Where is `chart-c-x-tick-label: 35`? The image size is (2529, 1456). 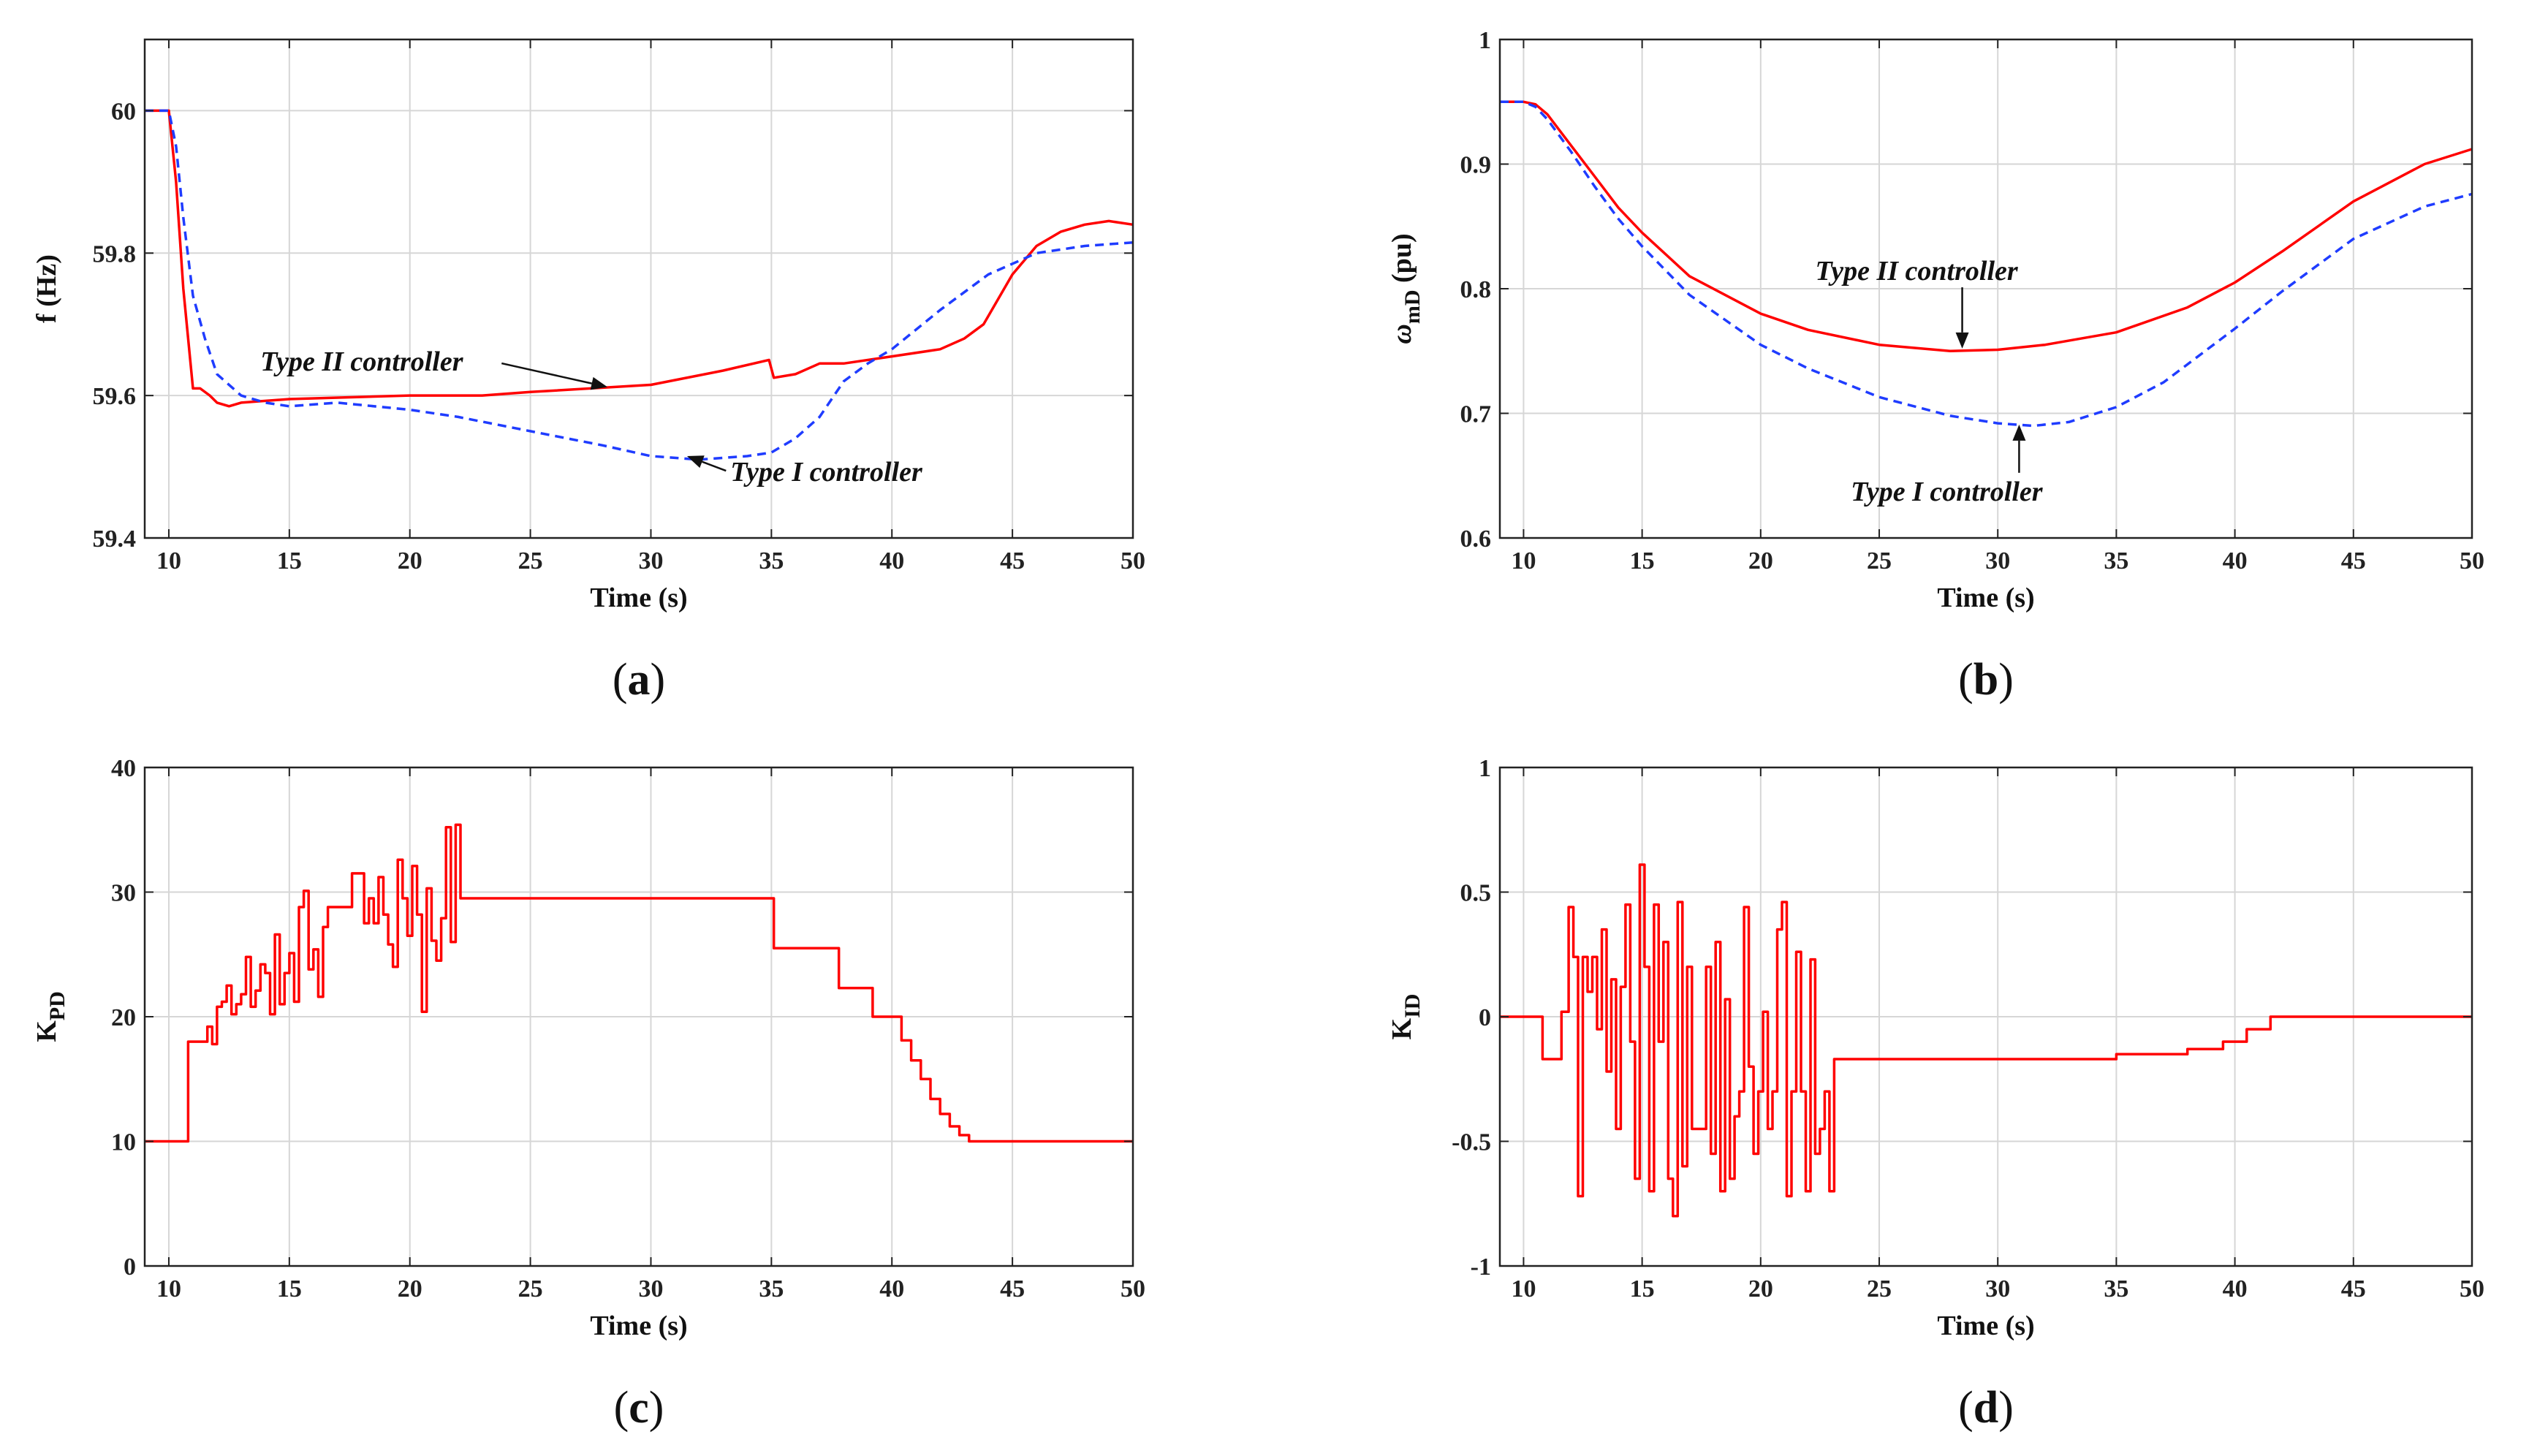 chart-c-x-tick-label: 35 is located at coordinates (771, 1289).